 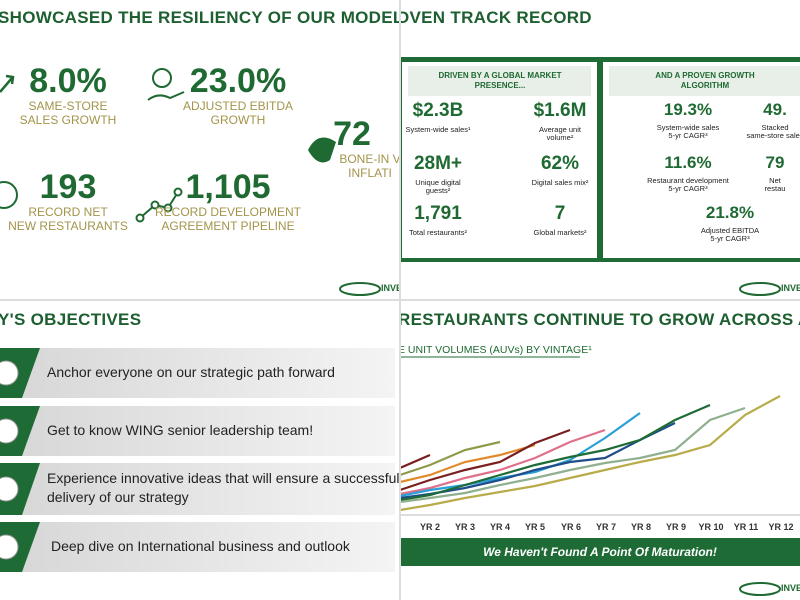 What do you see at coordinates (570, 527) in the screenshot?
I see `x-label: YR 6` at bounding box center [570, 527].